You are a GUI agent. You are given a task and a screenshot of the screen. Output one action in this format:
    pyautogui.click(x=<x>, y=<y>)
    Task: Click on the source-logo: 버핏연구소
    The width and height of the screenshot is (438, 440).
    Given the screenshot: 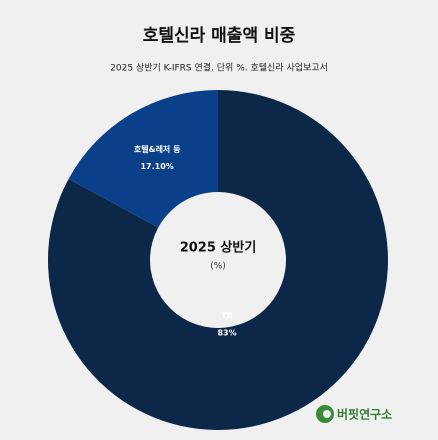 What is the action you would take?
    pyautogui.click(x=364, y=414)
    